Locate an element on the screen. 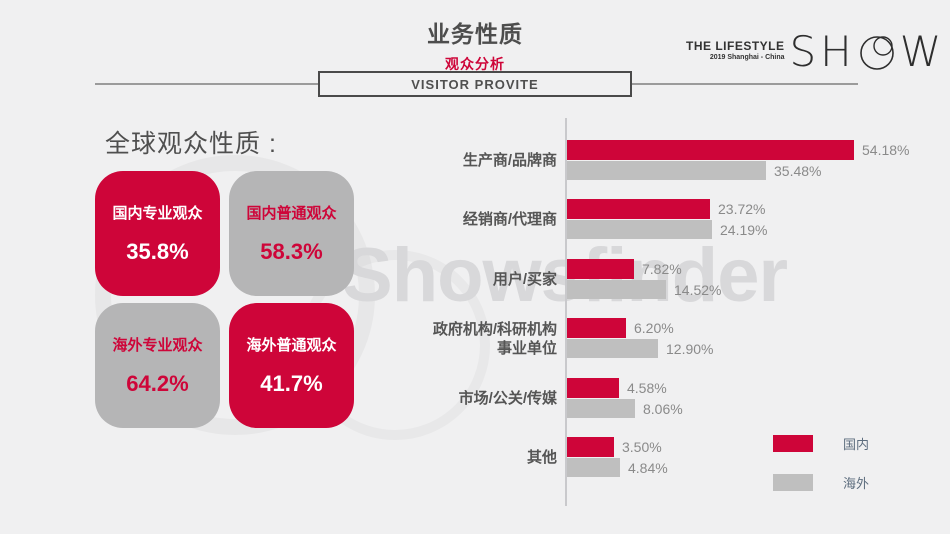  bar-group: 3.50% 4.84% is located at coordinates (617, 457).